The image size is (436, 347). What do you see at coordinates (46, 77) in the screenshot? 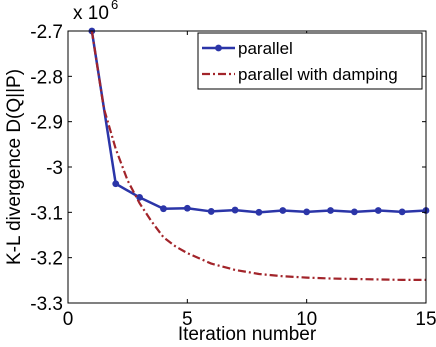
I see `y-tick-label: -2.8` at bounding box center [46, 77].